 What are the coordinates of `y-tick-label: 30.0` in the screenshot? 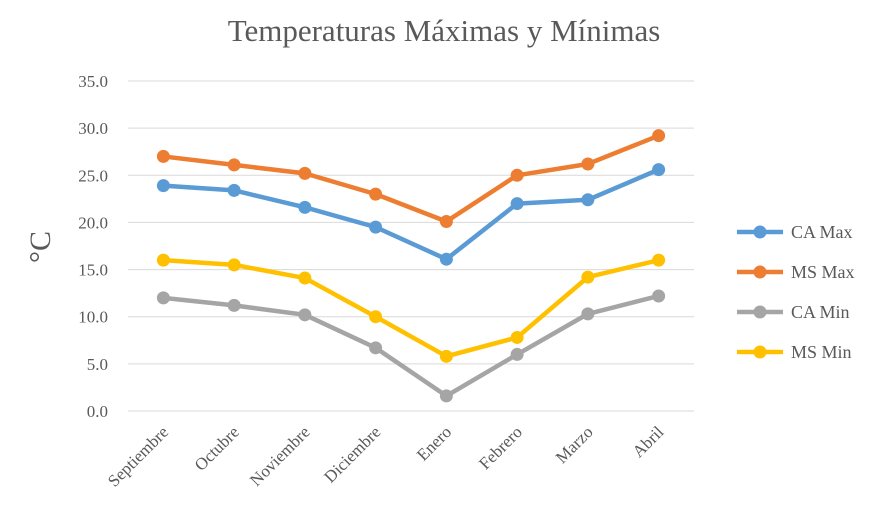 It's located at (93, 128).